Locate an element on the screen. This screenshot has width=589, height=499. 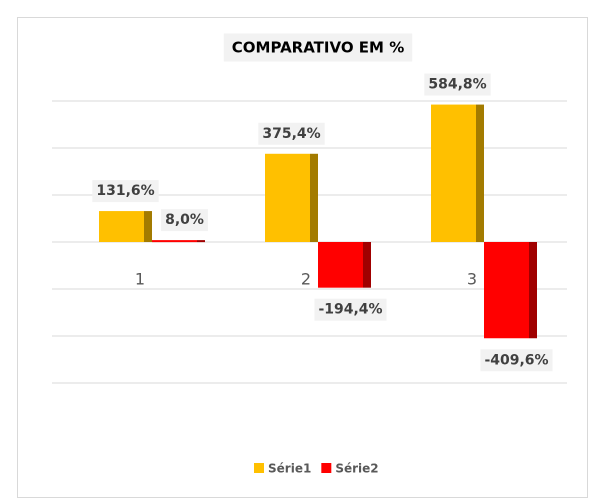
legend-label: Série2 is located at coordinates (356, 469).